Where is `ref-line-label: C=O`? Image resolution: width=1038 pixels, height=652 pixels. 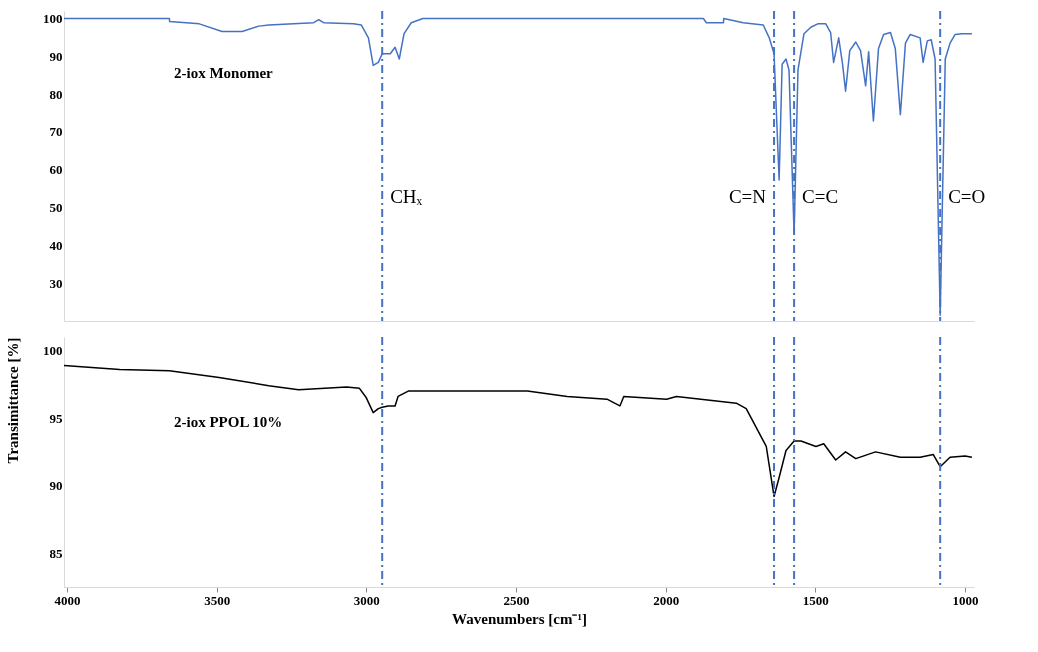 ref-line-label: C=O is located at coordinates (967, 196).